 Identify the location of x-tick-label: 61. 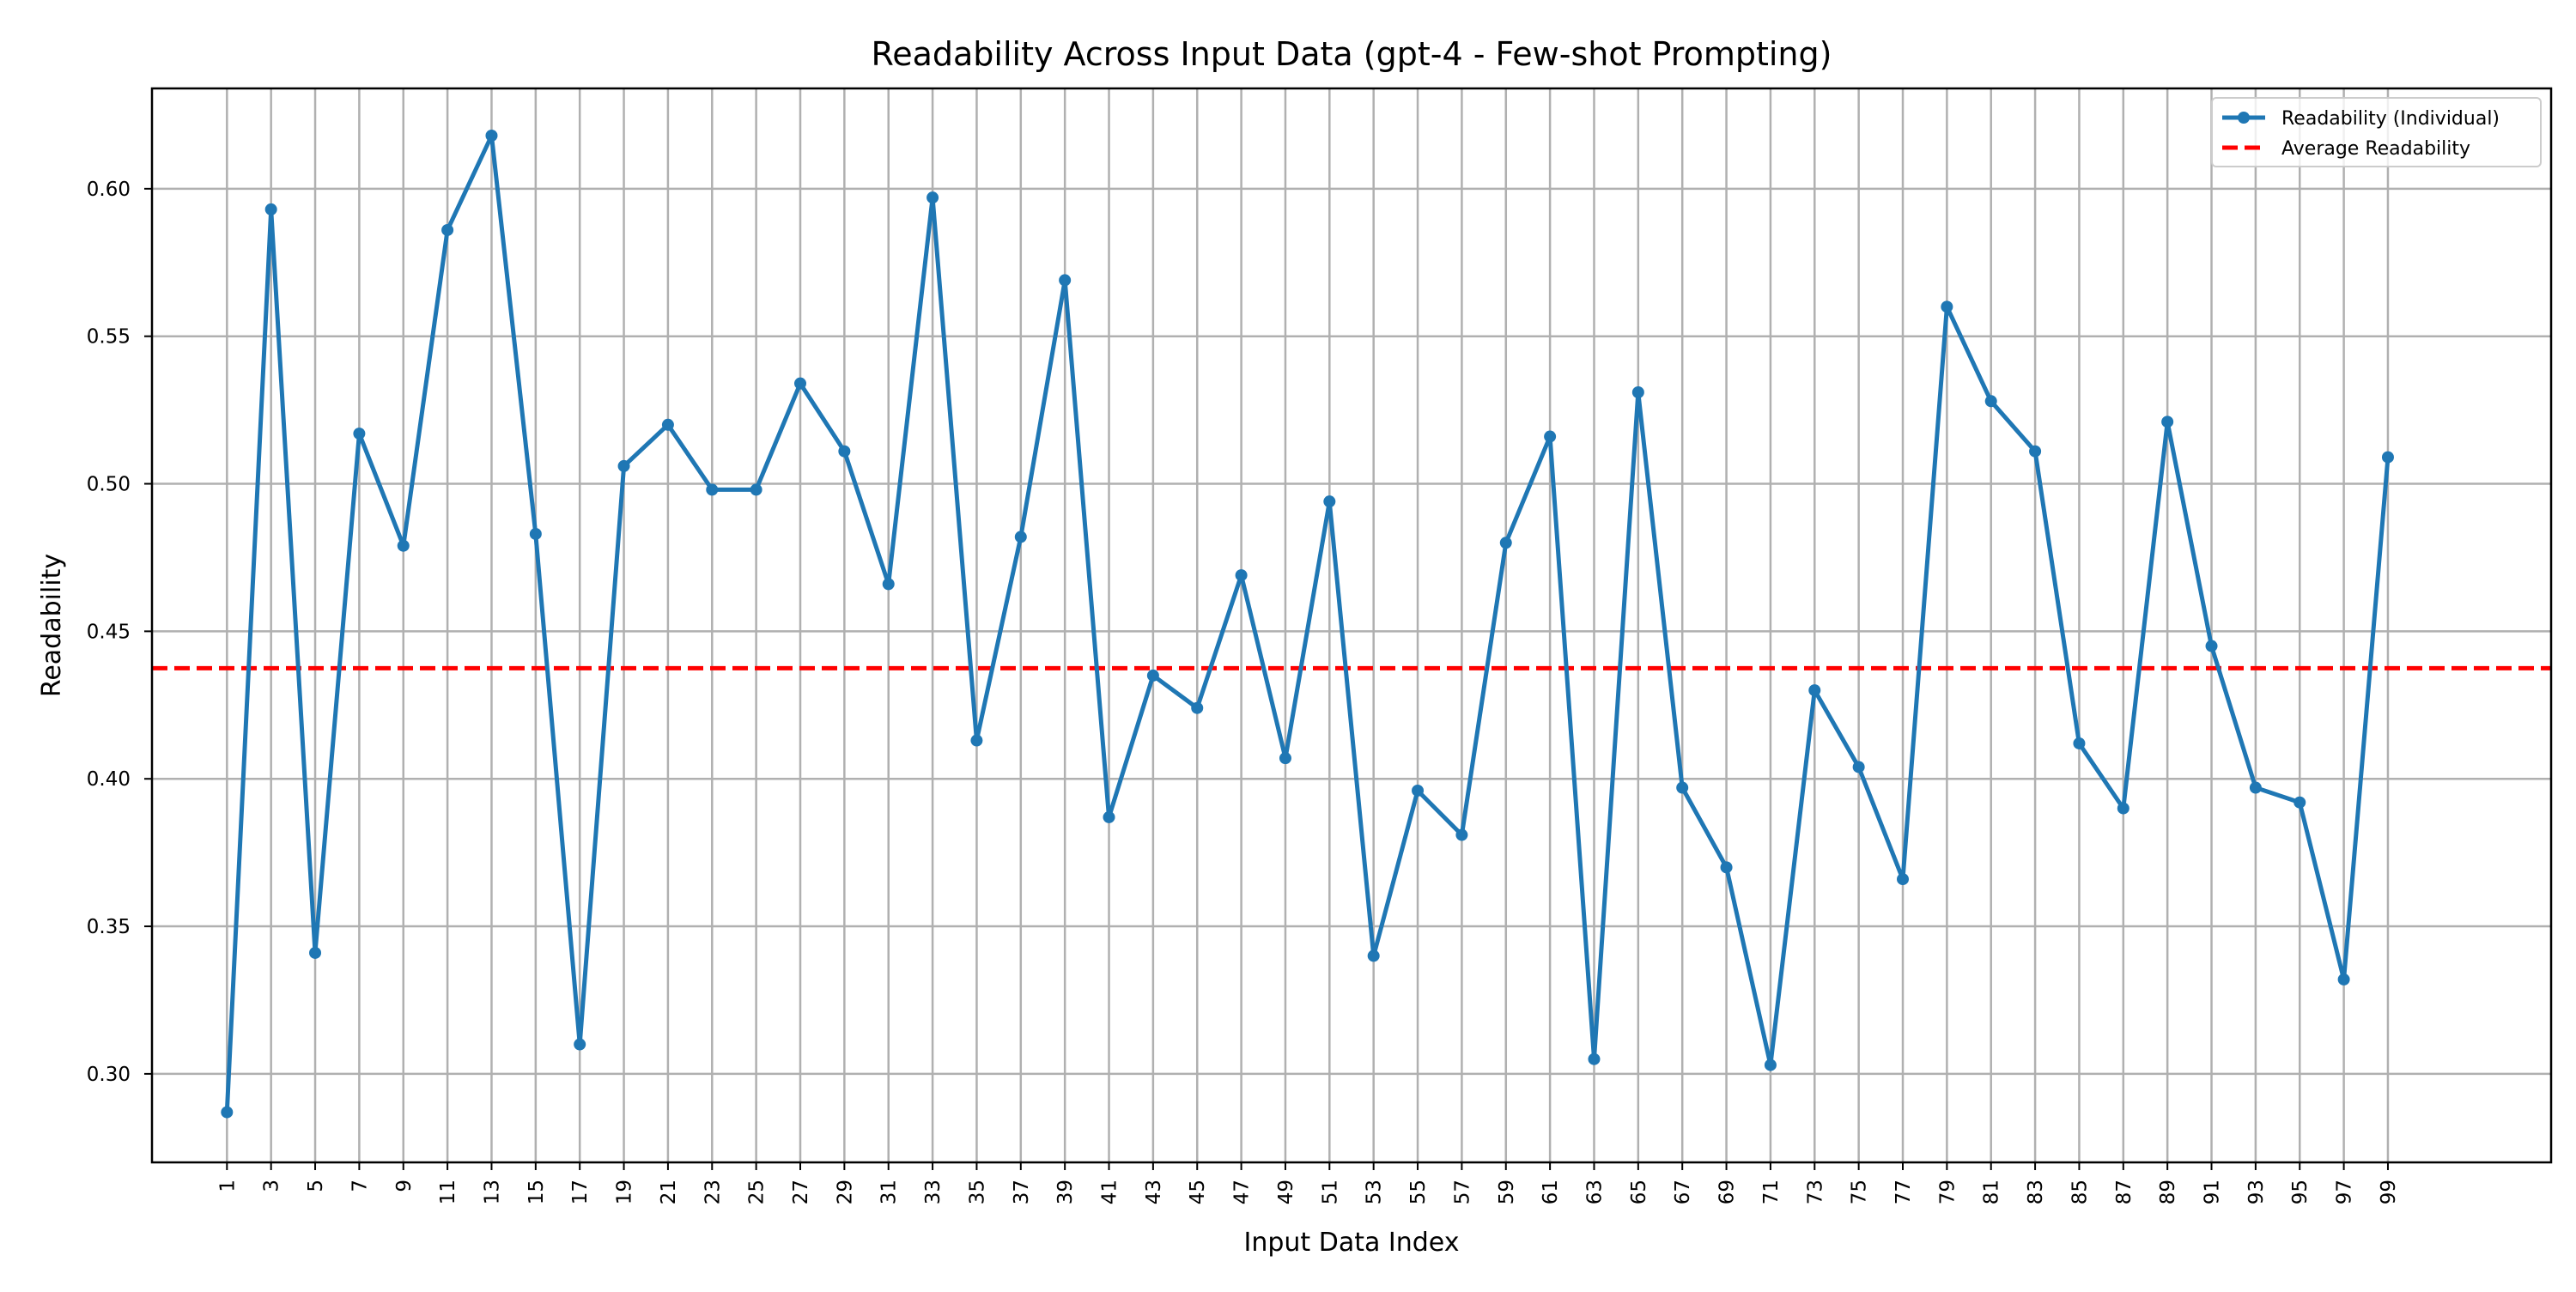
(1551, 1192).